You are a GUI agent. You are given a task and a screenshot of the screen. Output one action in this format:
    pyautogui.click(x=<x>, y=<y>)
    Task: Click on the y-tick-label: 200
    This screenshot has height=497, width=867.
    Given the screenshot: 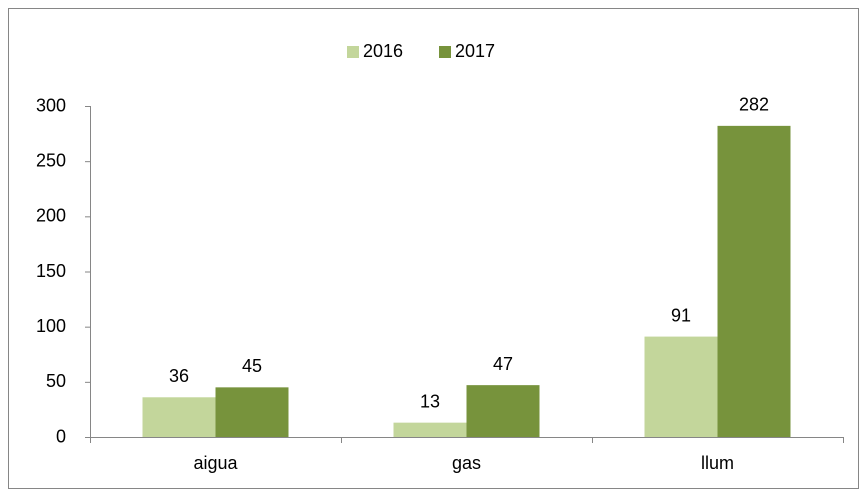 What is the action you would take?
    pyautogui.click(x=51, y=216)
    